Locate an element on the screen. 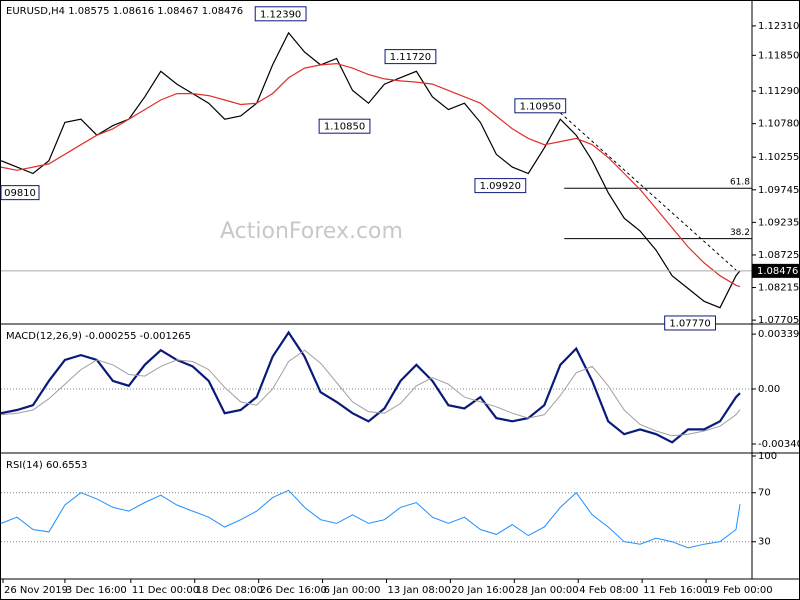 Image resolution: width=800 pixels, height=600 pixels. watermark: ActionForex.com is located at coordinates (311, 231).